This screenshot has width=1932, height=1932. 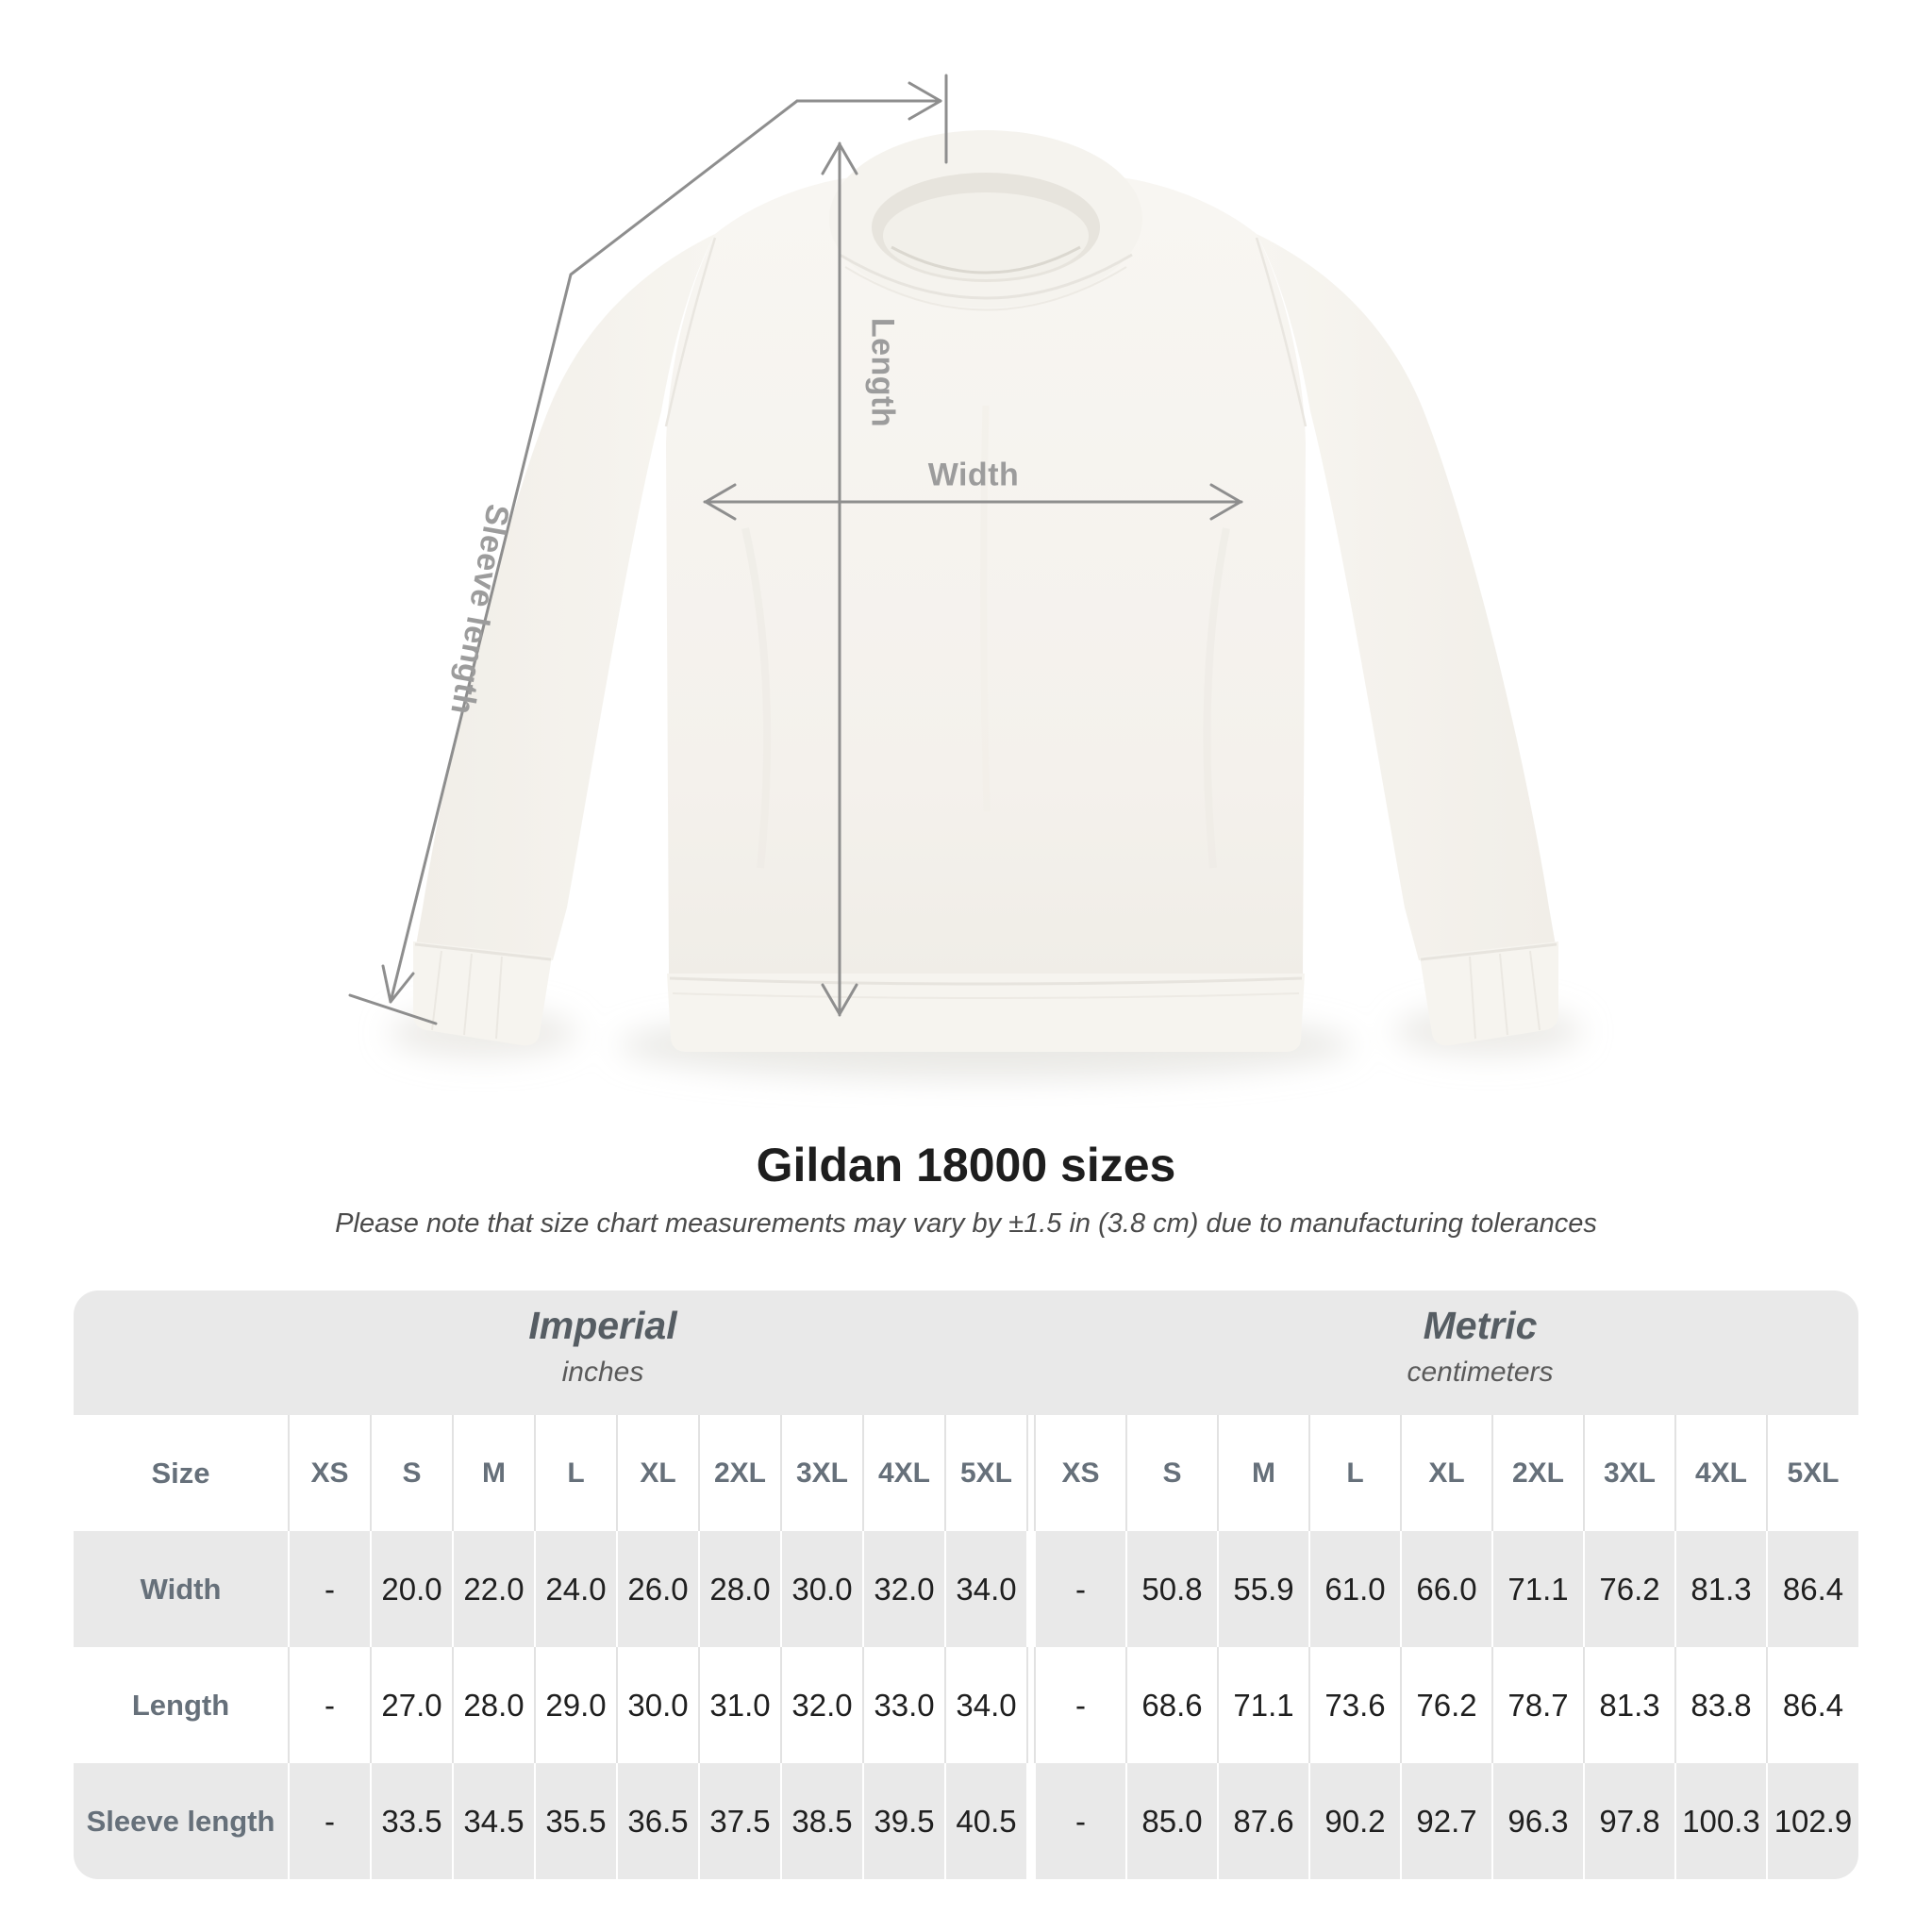 What do you see at coordinates (1080, 1473) in the screenshot?
I see `size-header-metric-xs: XS` at bounding box center [1080, 1473].